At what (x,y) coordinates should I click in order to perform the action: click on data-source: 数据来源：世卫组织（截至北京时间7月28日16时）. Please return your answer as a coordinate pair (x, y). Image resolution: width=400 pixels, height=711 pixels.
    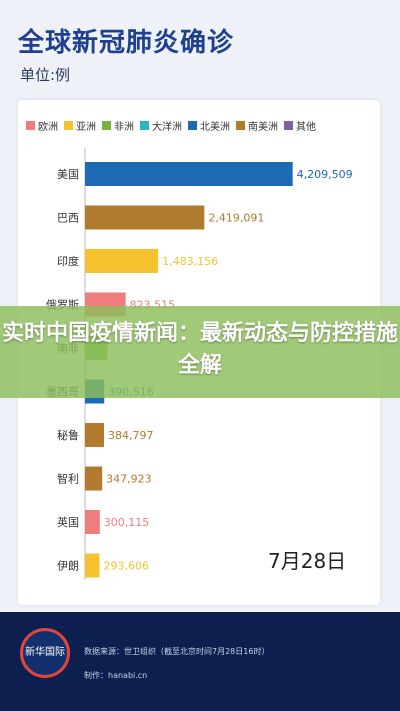
    Looking at the image, I should click on (177, 651).